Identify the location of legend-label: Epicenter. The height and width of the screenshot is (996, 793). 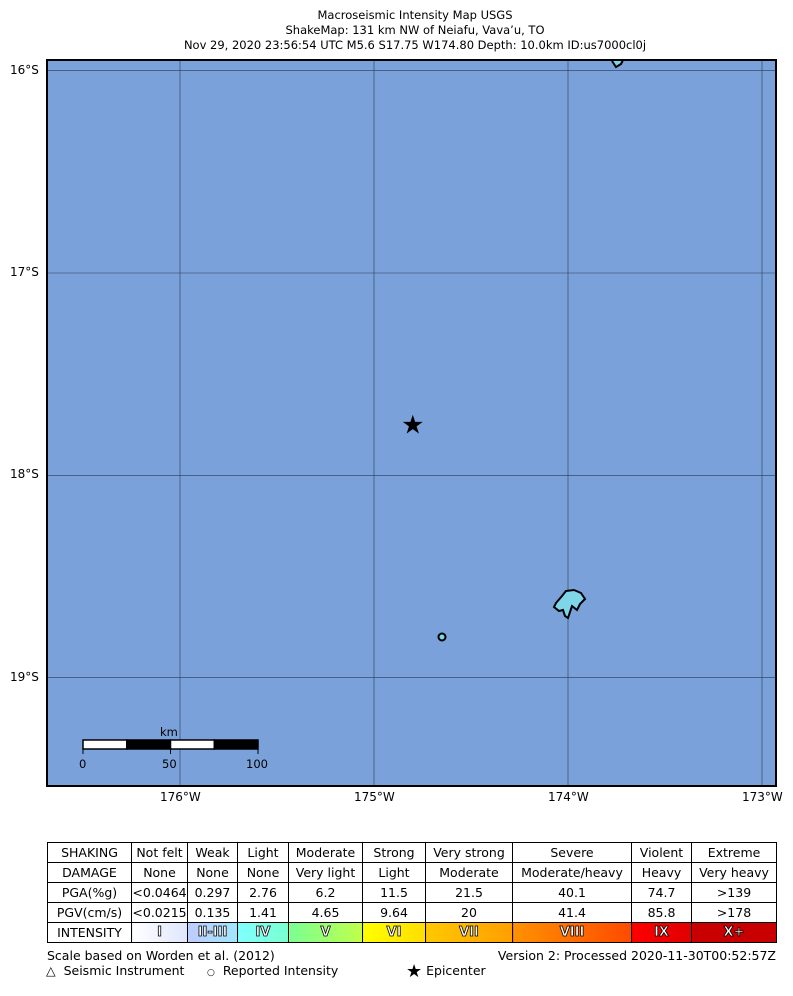
(456, 970).